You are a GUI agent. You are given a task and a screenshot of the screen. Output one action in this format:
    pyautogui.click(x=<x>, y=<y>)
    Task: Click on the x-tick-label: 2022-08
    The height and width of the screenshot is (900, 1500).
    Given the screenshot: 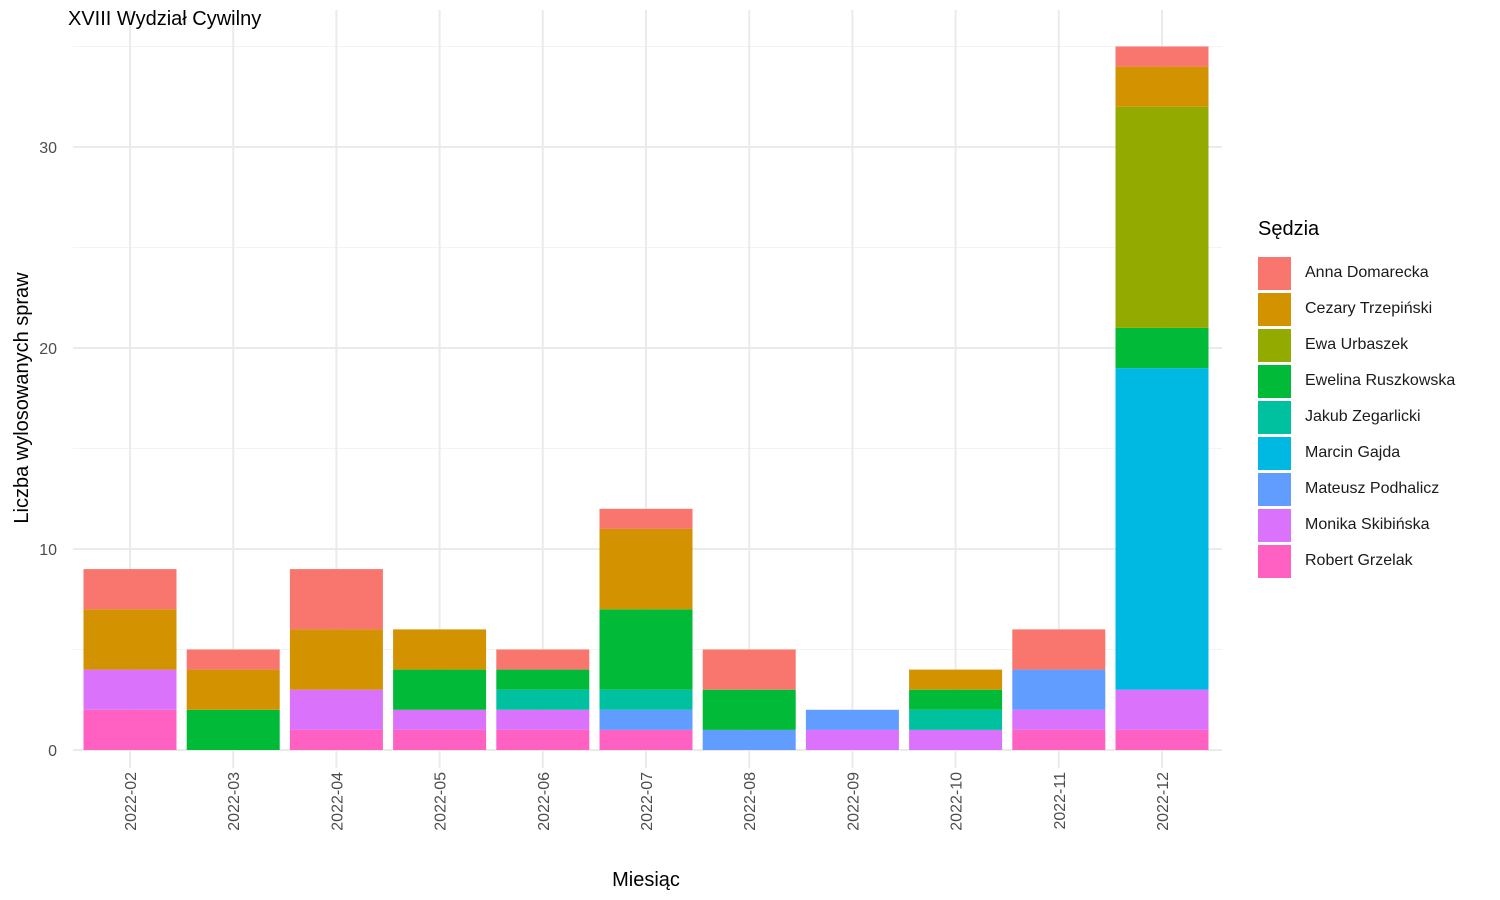 What is the action you would take?
    pyautogui.click(x=750, y=801)
    